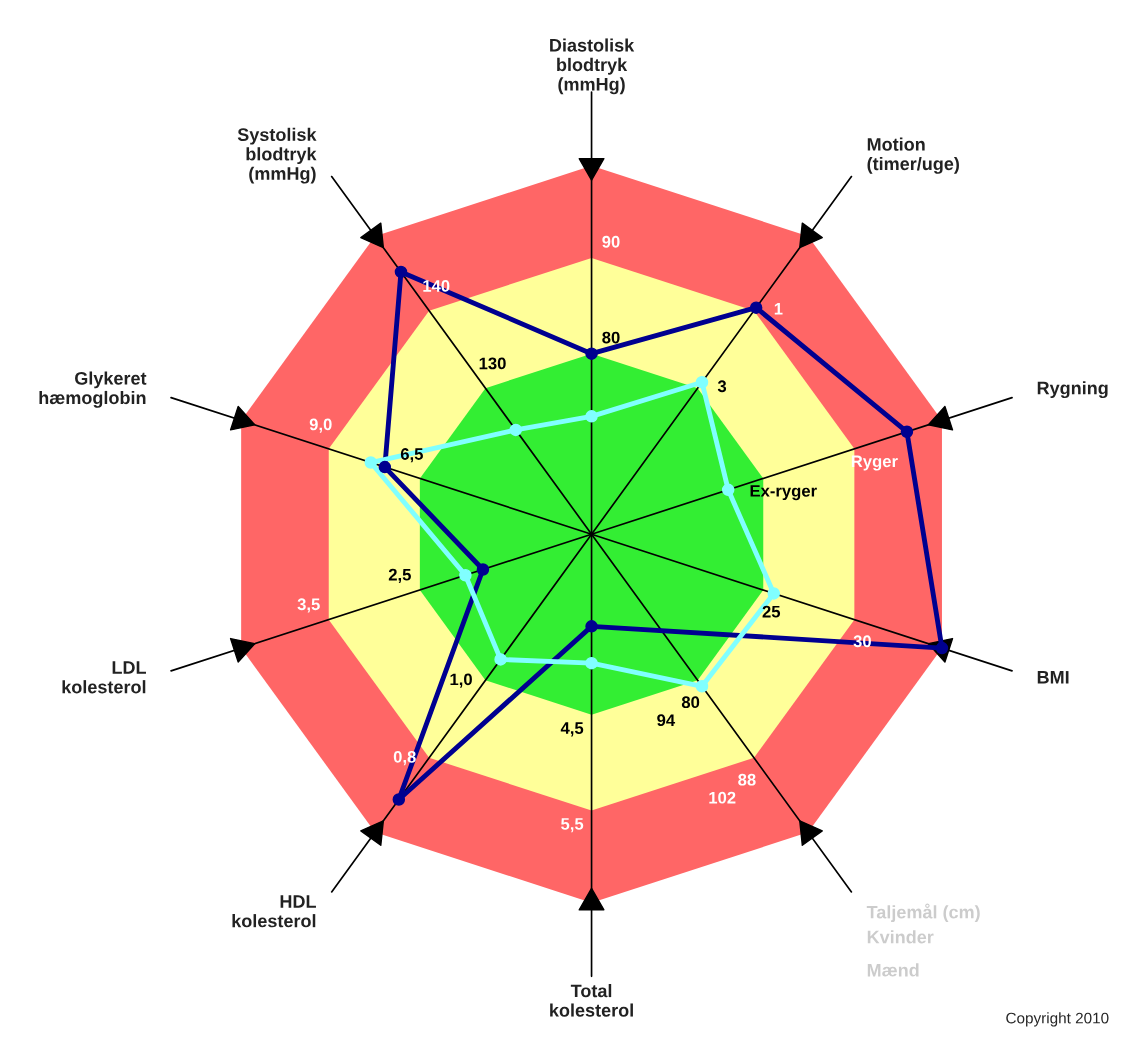  Describe the element at coordinates (1053, 677) in the screenshot. I see `spoke-label: BMI` at that location.